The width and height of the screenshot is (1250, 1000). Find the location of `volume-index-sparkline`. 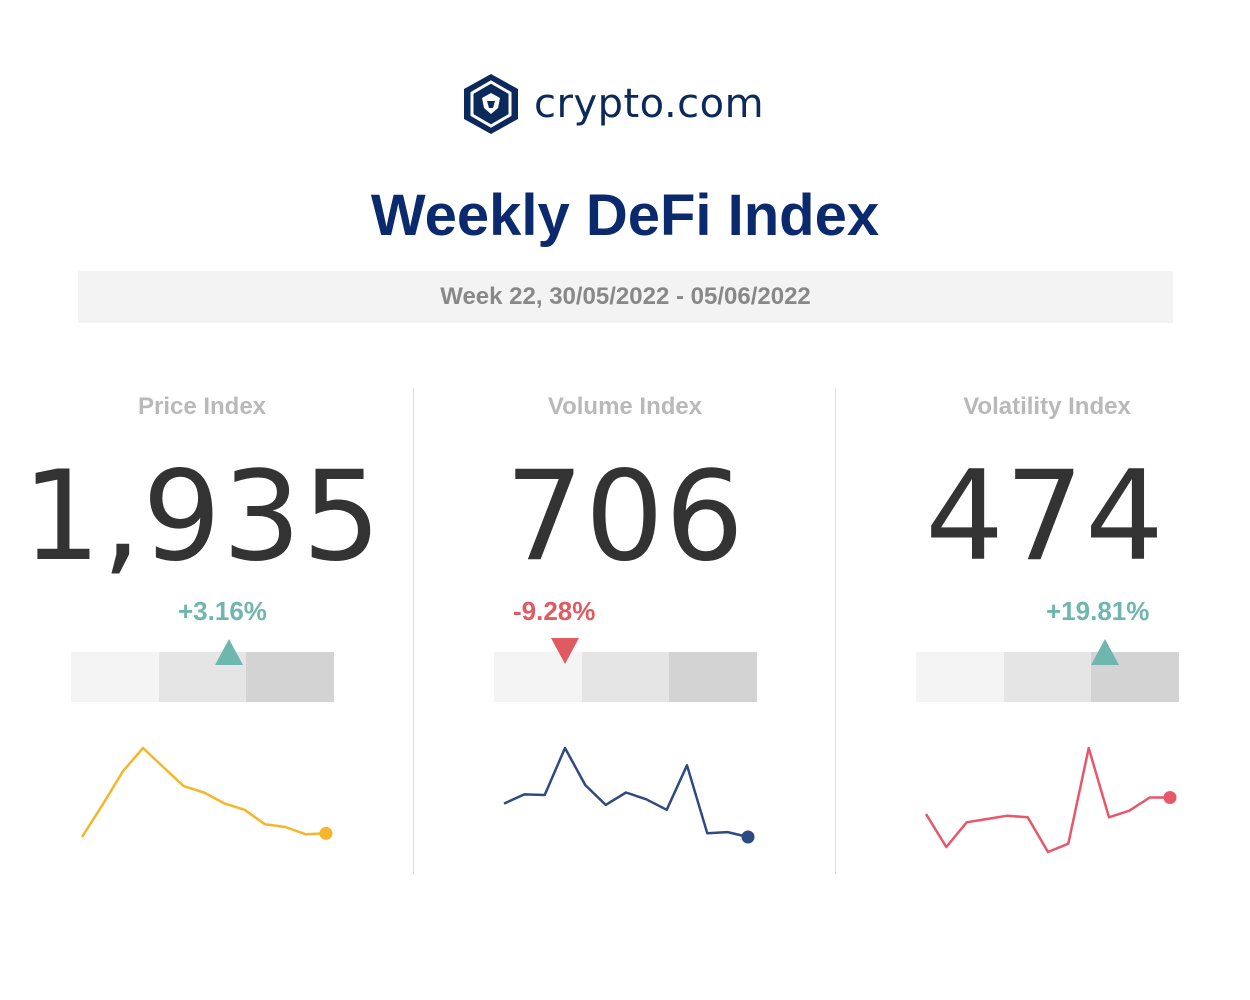

volume-index-sparkline is located at coordinates (629, 795).